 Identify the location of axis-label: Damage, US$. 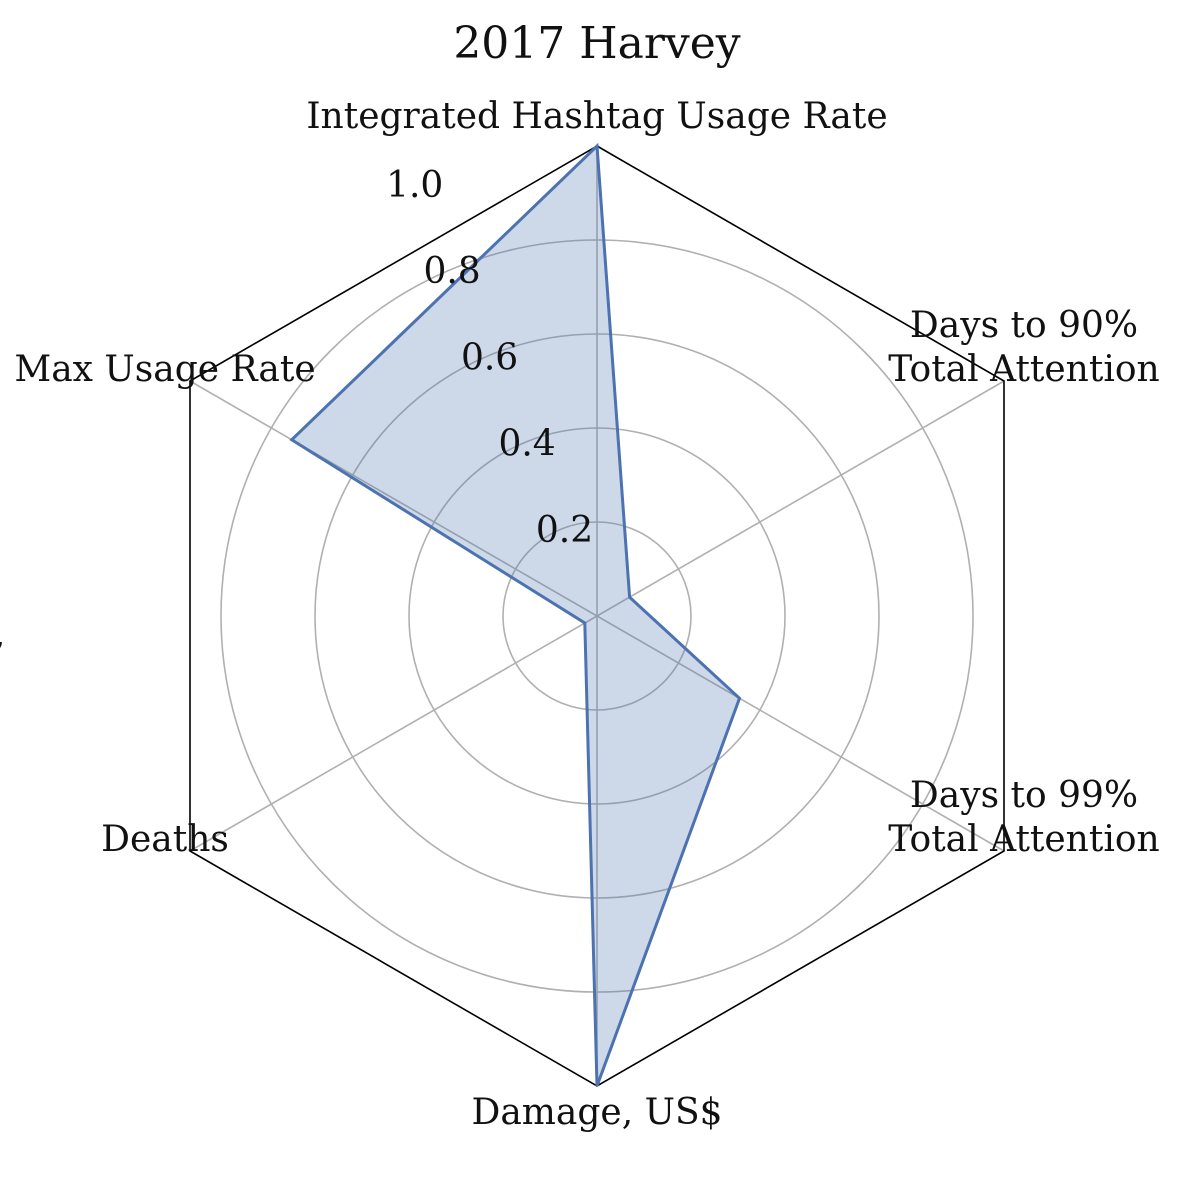
(596, 1112).